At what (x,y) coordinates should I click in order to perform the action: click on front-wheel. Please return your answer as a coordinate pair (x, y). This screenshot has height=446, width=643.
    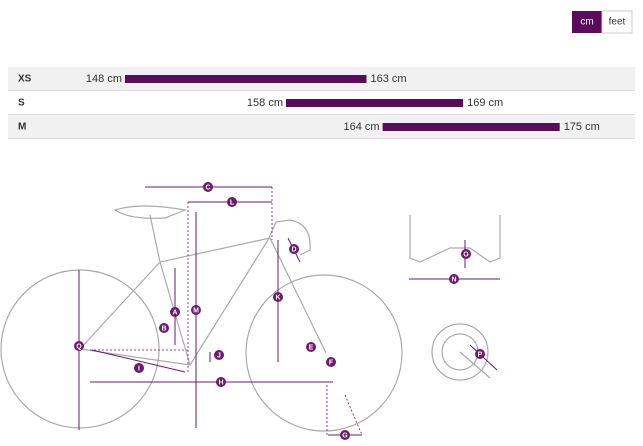
    Looking at the image, I should click on (324, 353).